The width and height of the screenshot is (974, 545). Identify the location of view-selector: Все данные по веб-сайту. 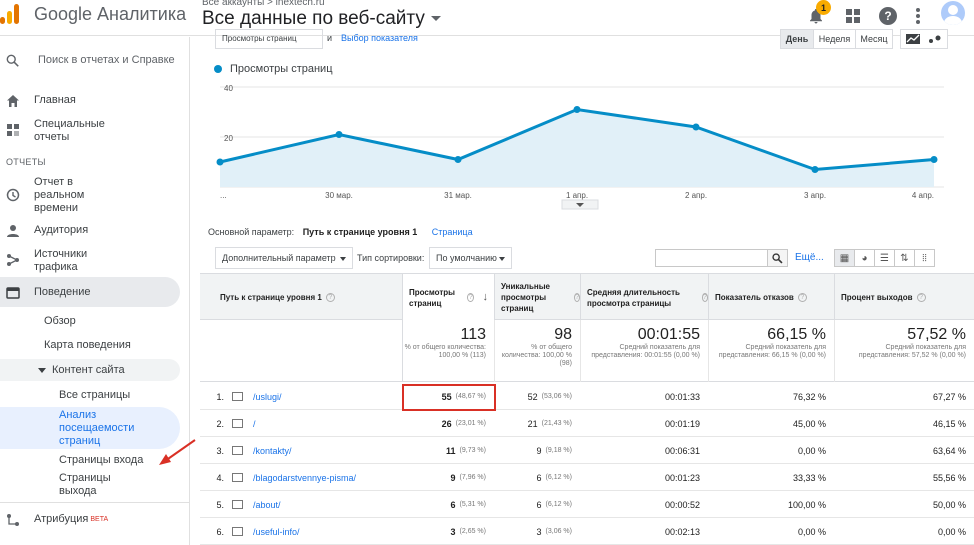
(321, 19).